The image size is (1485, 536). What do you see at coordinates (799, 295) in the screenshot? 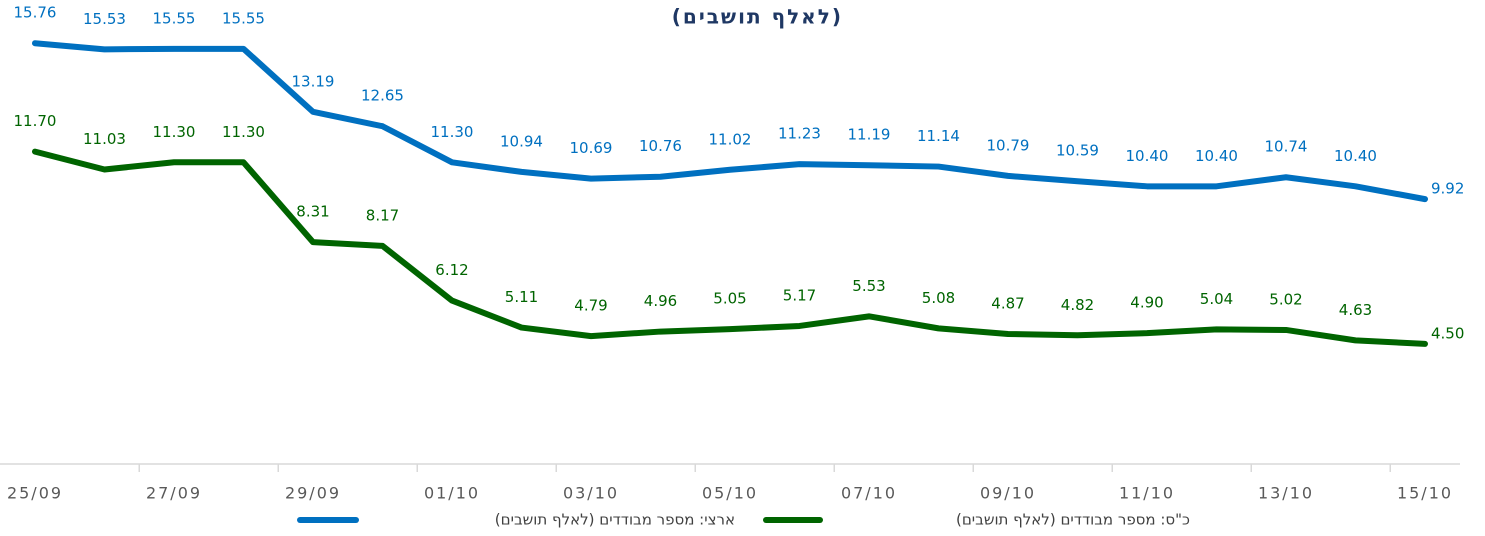
I see `data-label: 5.17` at bounding box center [799, 295].